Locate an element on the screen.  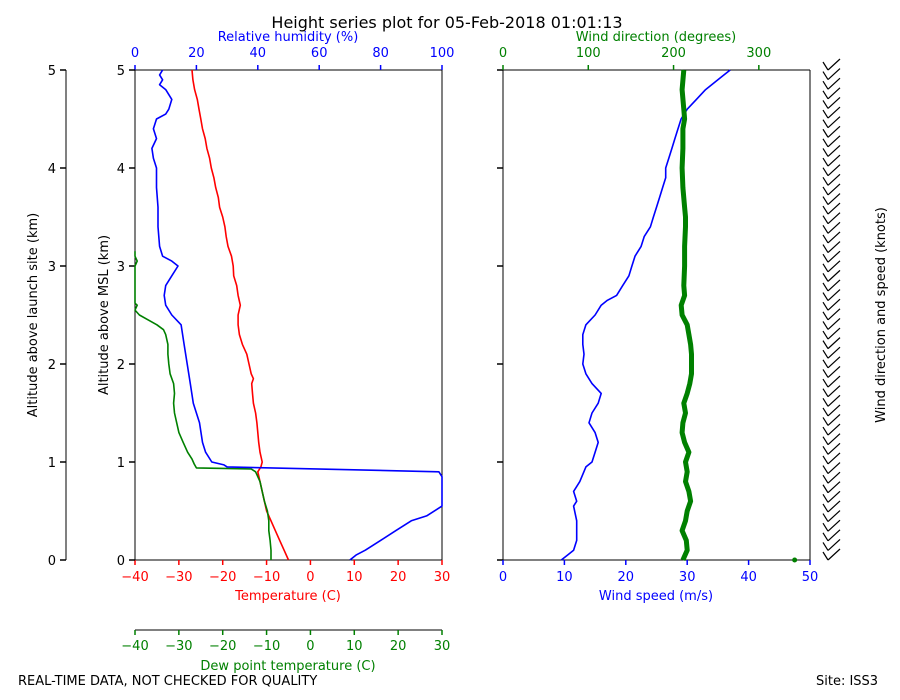
humidity-axis-tick-label: 20 is located at coordinates (196, 53).